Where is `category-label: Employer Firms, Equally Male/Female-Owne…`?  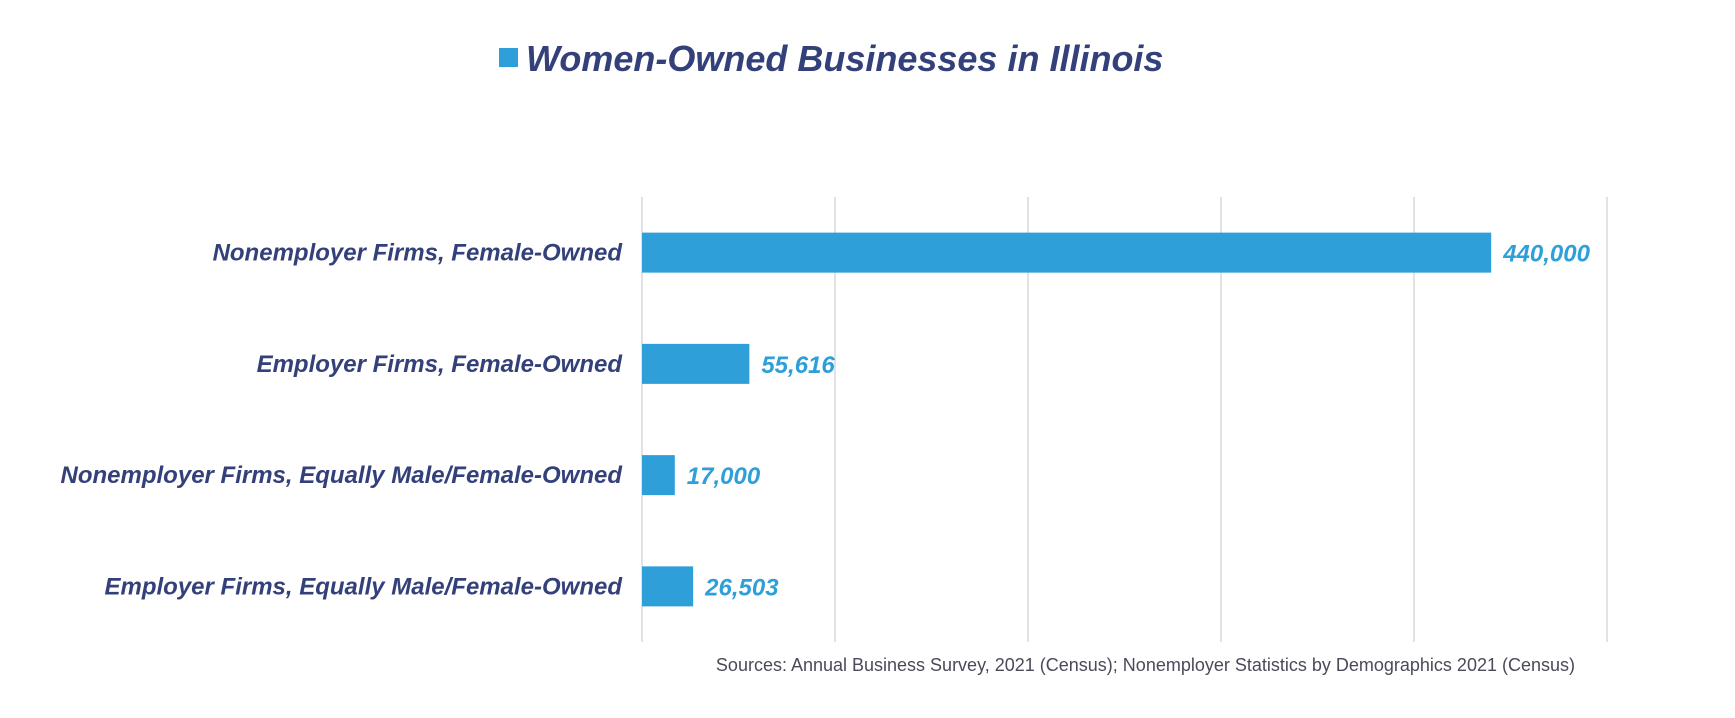 category-label: Employer Firms, Equally Male/Female-Owne… is located at coordinates (364, 586).